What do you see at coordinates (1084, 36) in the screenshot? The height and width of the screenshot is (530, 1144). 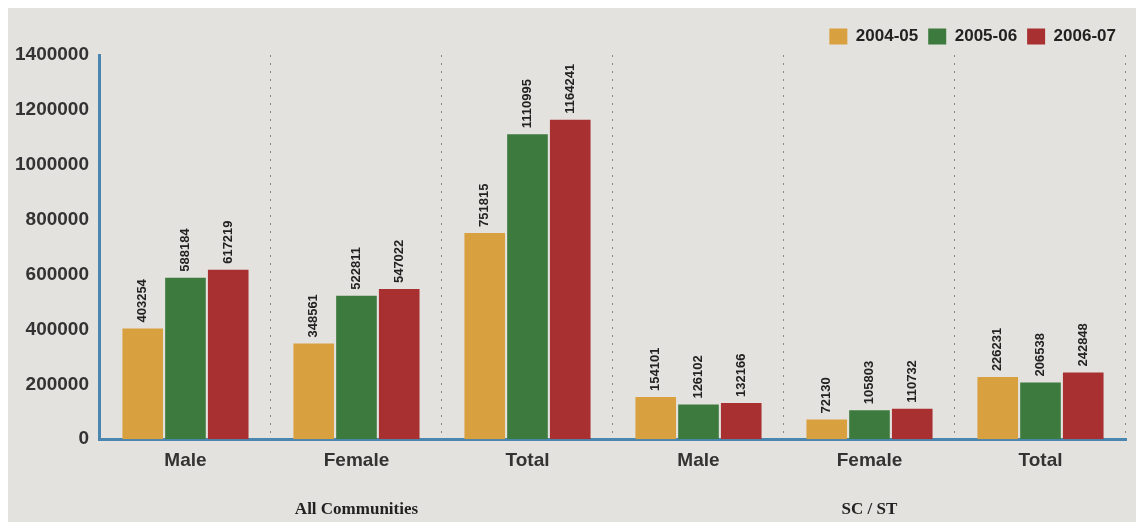 I see `legend-label: 2006-07` at bounding box center [1084, 36].